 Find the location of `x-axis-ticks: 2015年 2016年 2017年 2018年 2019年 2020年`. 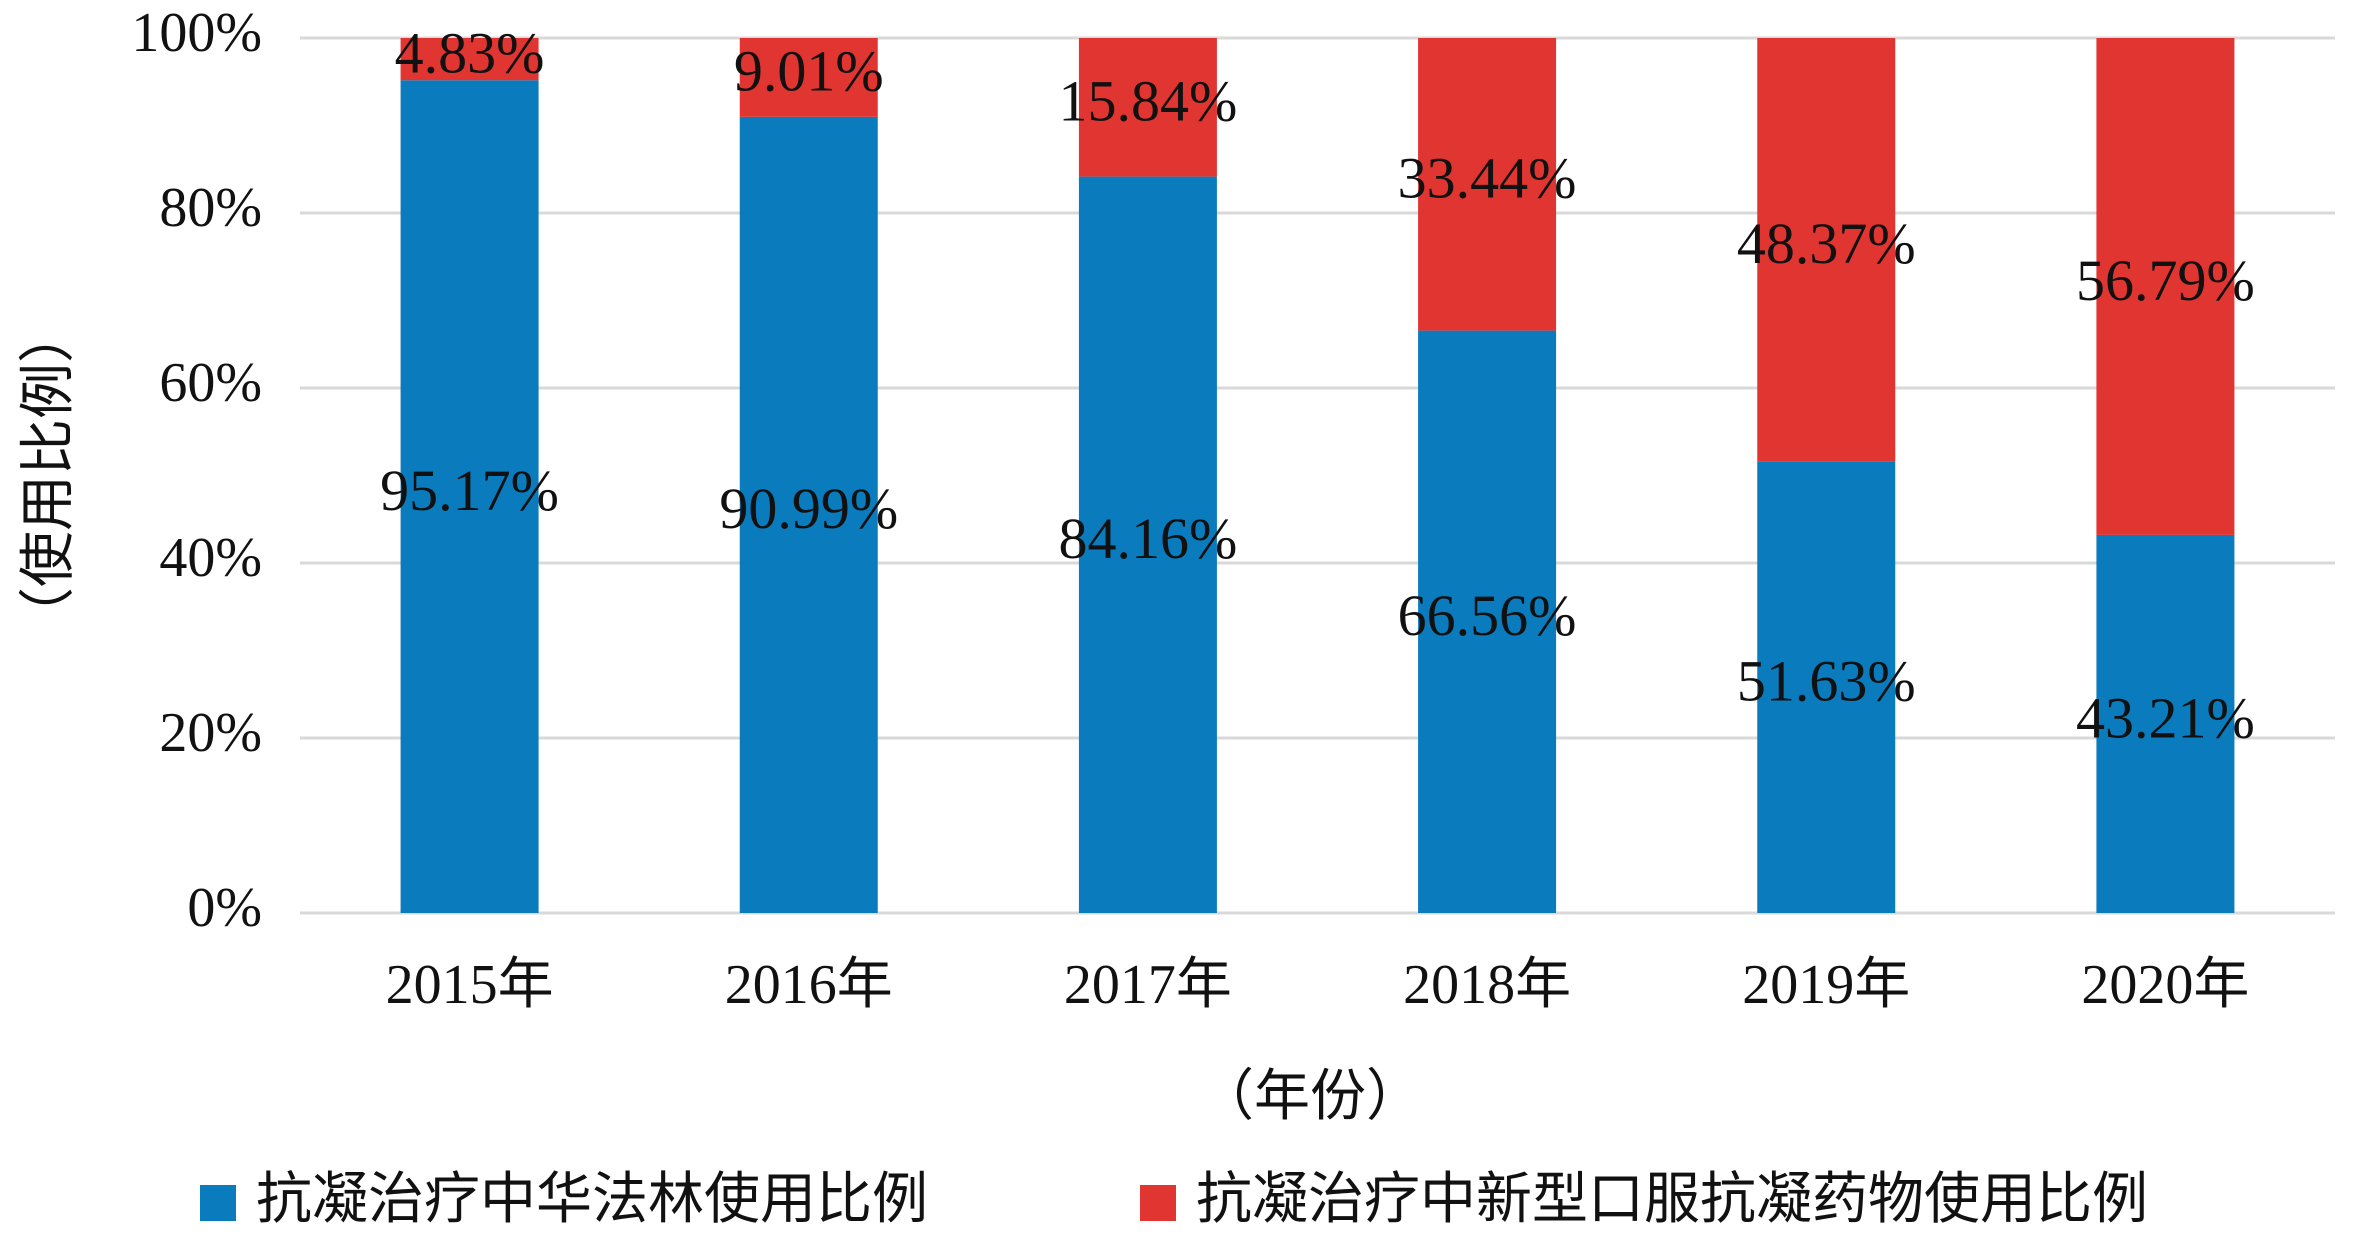

x-axis-ticks: 2015年 2016年 2017年 2018年 2019年 2020年 is located at coordinates (1318, 985).